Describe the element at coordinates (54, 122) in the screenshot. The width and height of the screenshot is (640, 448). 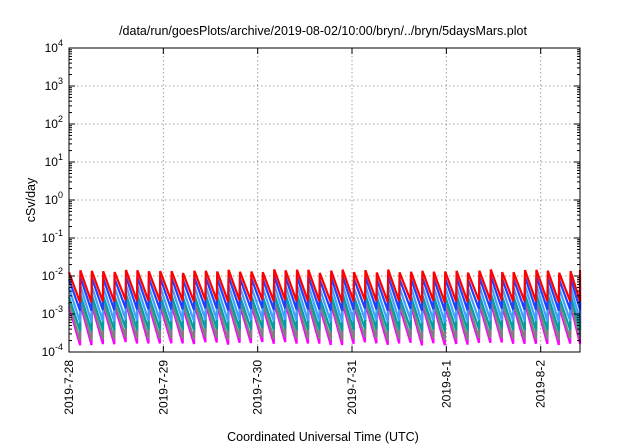
I see `y-tick-label: 10²` at that location.